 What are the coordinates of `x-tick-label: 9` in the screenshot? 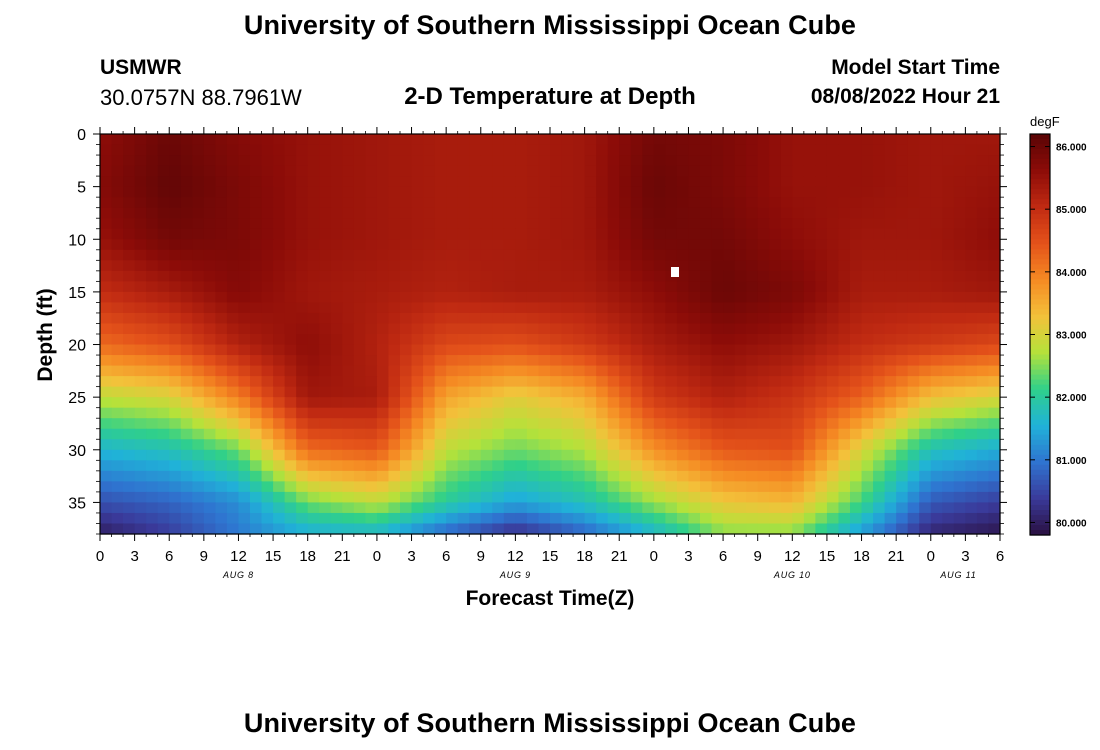 It's located at (758, 556).